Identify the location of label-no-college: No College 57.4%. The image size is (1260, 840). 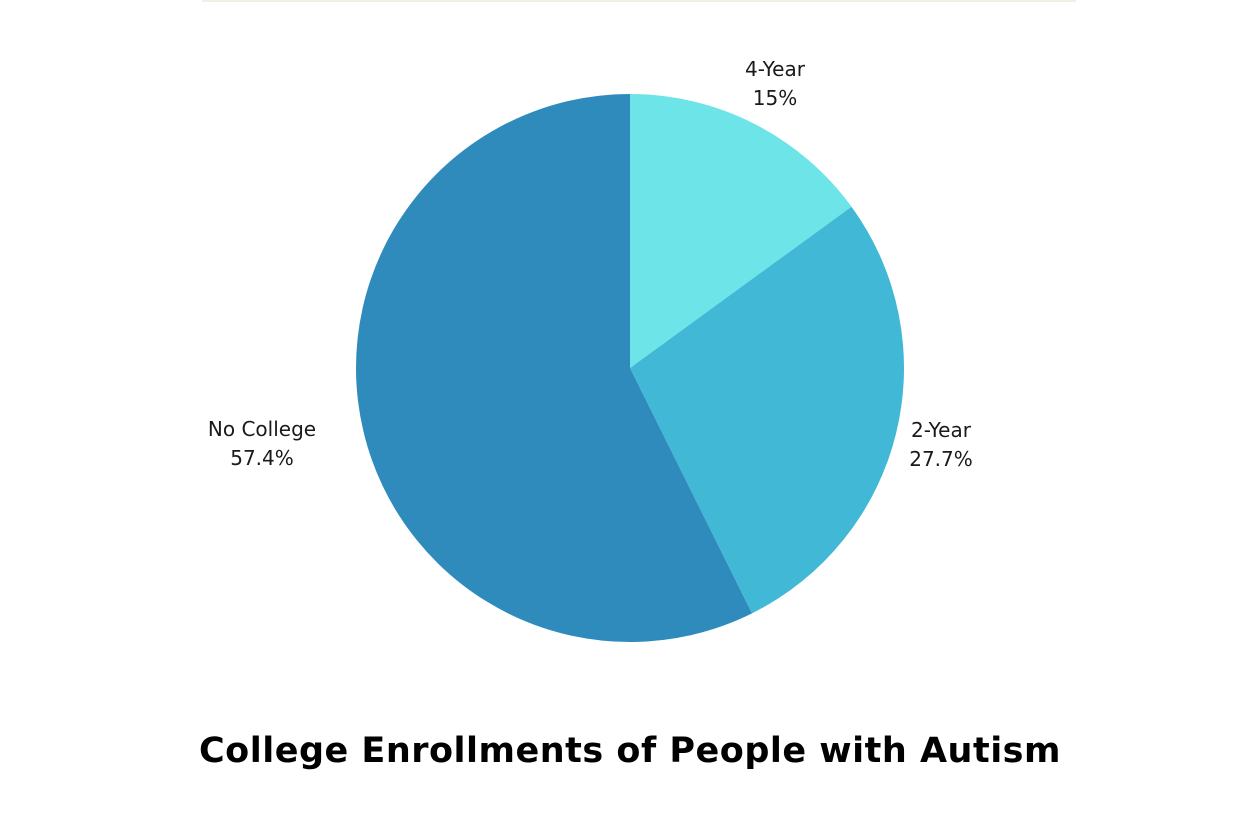
(262, 444).